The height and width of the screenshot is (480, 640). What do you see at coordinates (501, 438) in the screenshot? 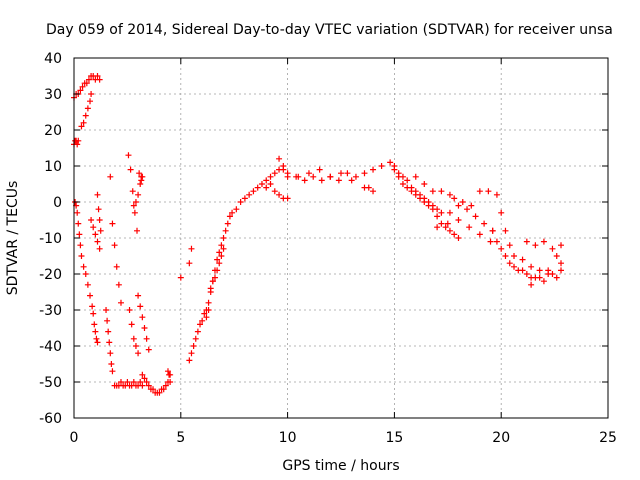
I see `x-tick-label: 20` at bounding box center [501, 438].